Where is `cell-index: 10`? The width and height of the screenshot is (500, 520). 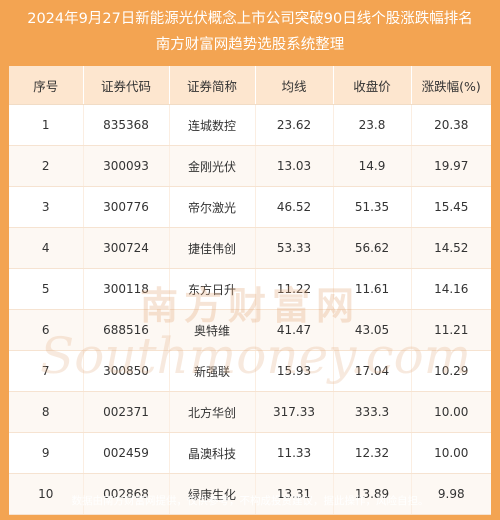
cell-index: 10 is located at coordinates (46, 494).